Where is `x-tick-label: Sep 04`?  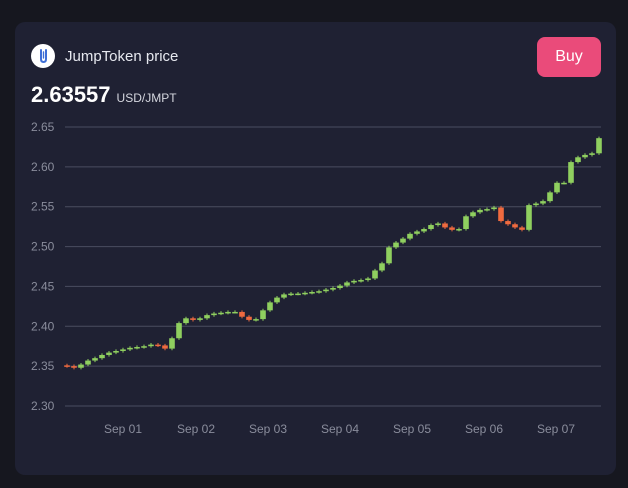
x-tick-label: Sep 04 is located at coordinates (340, 429).